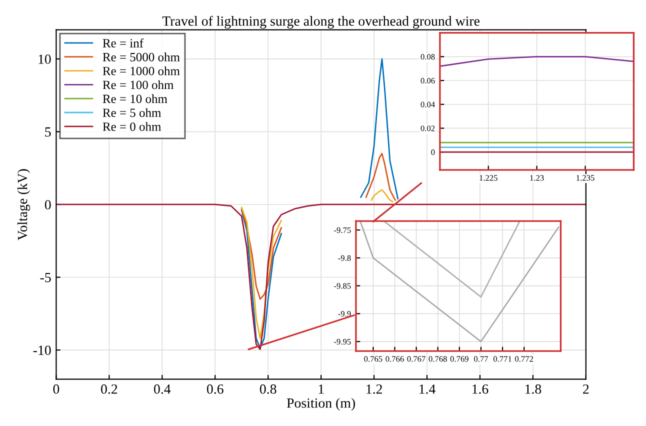 The width and height of the screenshot is (646, 426). I want to click on x-tick-label: 1.6, so click(480, 389).